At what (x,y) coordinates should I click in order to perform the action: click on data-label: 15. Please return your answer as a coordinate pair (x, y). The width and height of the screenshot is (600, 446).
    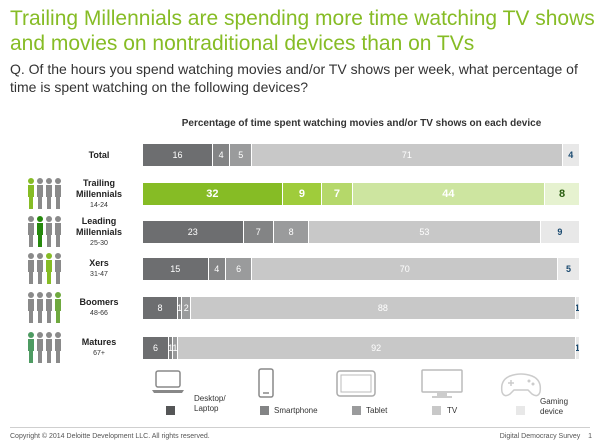
    Looking at the image, I should click on (175, 269).